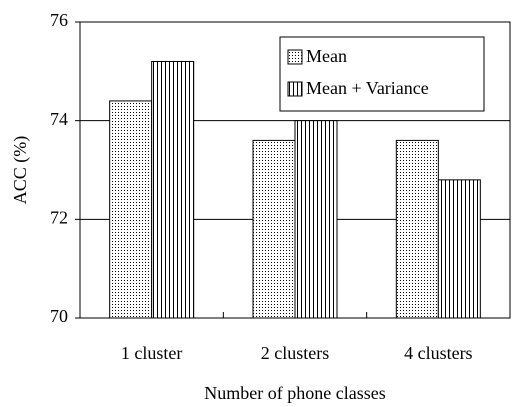  What do you see at coordinates (59, 20) in the screenshot?
I see `y-tick-label: 76` at bounding box center [59, 20].